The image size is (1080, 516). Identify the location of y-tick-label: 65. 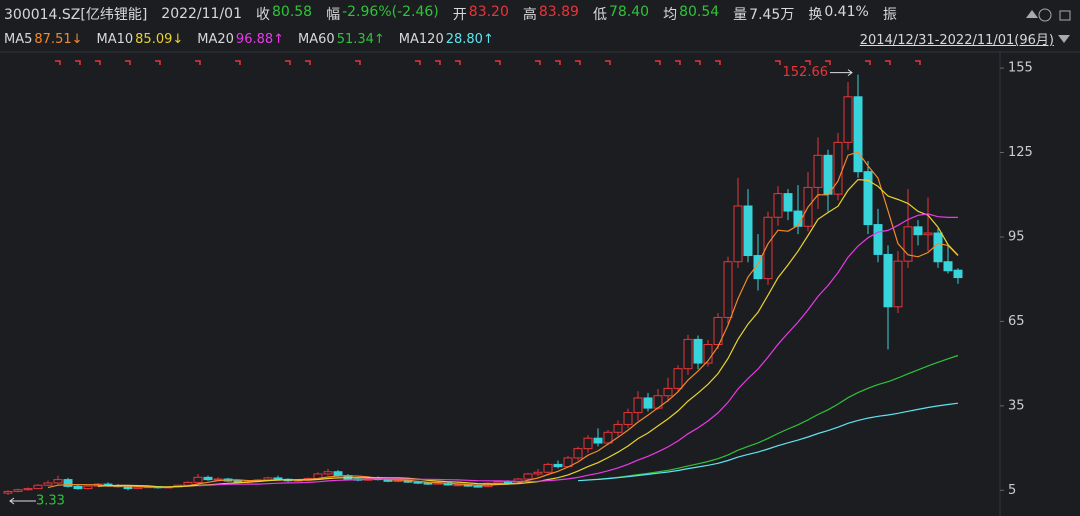
(1016, 321).